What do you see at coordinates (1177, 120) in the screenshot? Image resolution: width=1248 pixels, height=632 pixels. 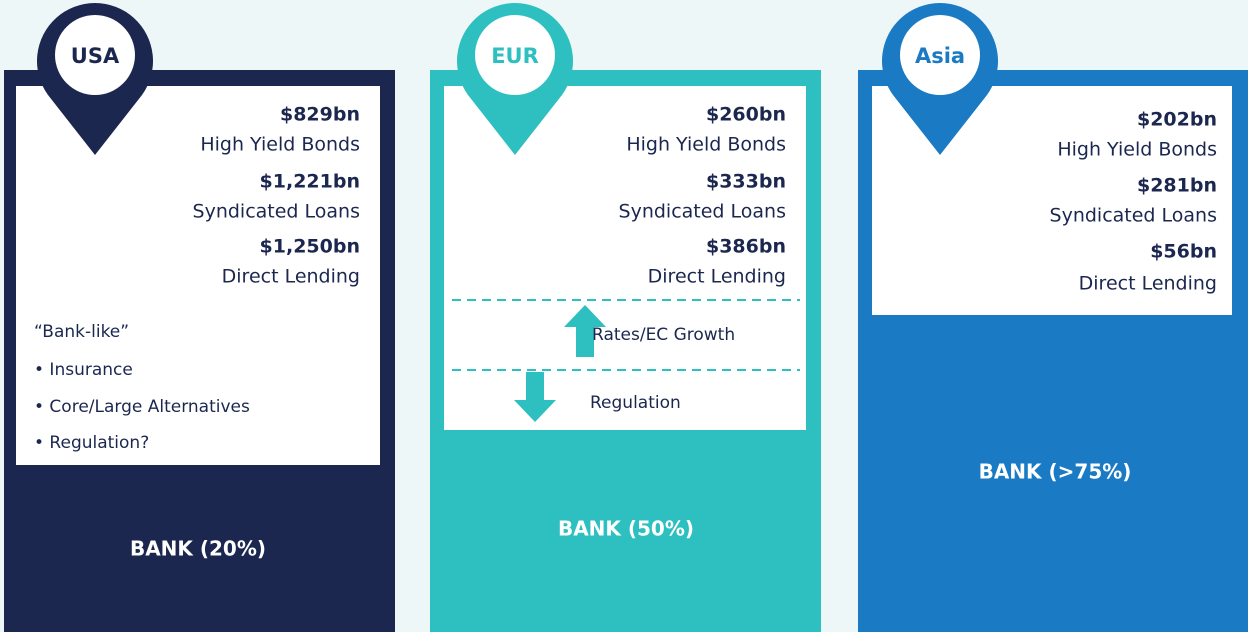 I see `amount: $202bn` at bounding box center [1177, 120].